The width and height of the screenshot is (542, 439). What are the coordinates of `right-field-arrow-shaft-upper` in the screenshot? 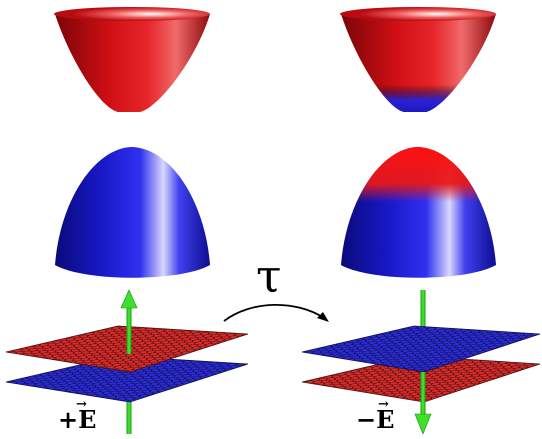 It's located at (423, 323).